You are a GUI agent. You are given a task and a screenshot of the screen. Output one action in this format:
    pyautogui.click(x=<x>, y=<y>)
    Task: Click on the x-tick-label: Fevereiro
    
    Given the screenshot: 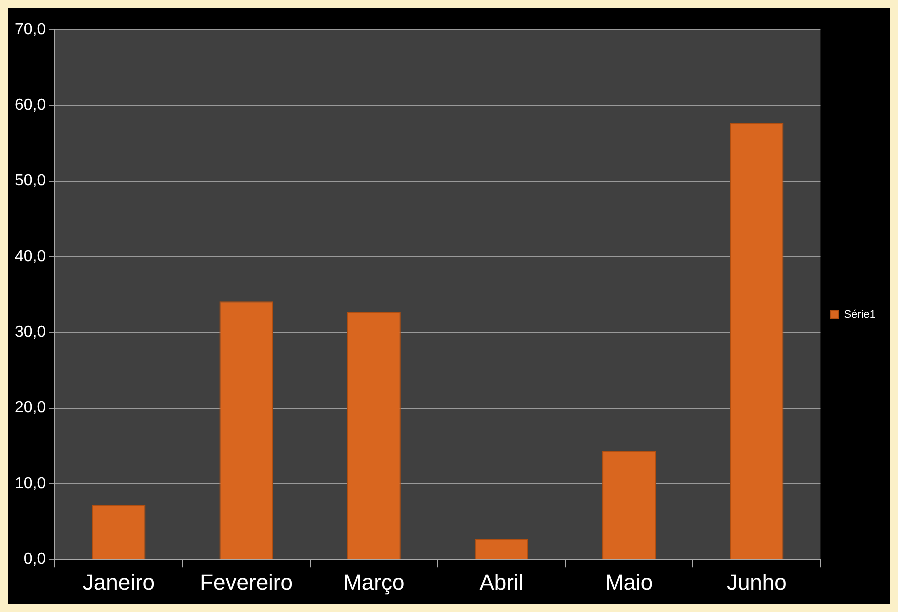 What is the action you would take?
    pyautogui.click(x=246, y=582)
    